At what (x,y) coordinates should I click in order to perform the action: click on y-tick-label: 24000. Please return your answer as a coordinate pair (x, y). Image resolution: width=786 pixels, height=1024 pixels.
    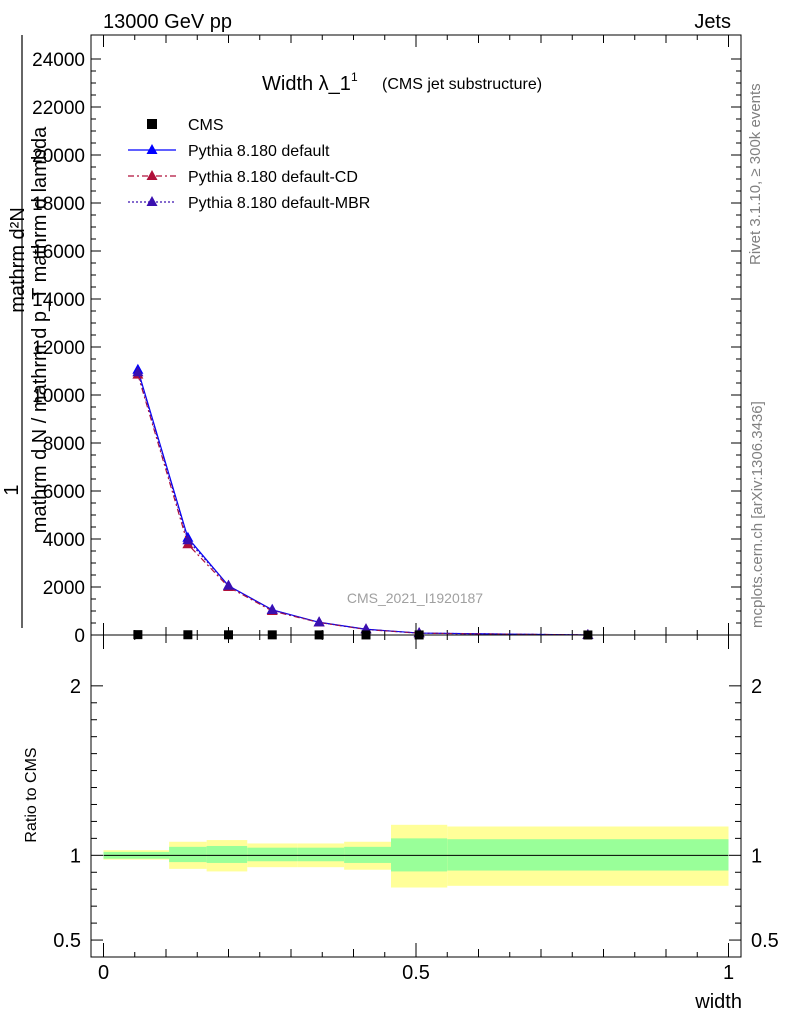
    Looking at the image, I should click on (58, 60).